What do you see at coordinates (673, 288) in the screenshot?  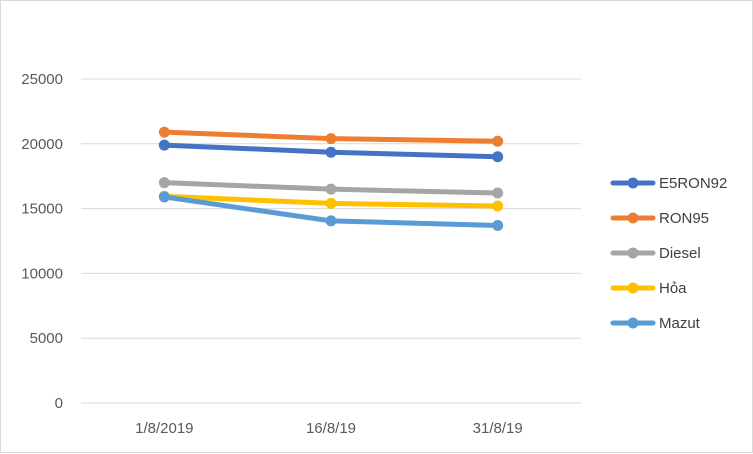 I see `legend-label: Hỏa` at bounding box center [673, 288].